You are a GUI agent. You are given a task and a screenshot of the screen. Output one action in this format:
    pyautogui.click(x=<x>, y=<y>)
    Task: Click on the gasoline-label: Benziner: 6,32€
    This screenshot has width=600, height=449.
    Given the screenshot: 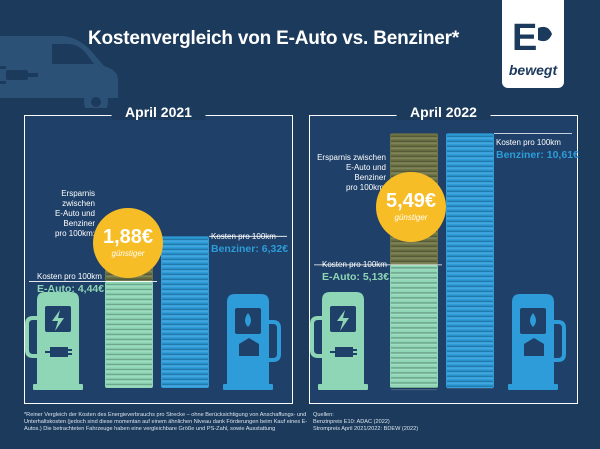 What is the action you would take?
    pyautogui.click(x=250, y=249)
    